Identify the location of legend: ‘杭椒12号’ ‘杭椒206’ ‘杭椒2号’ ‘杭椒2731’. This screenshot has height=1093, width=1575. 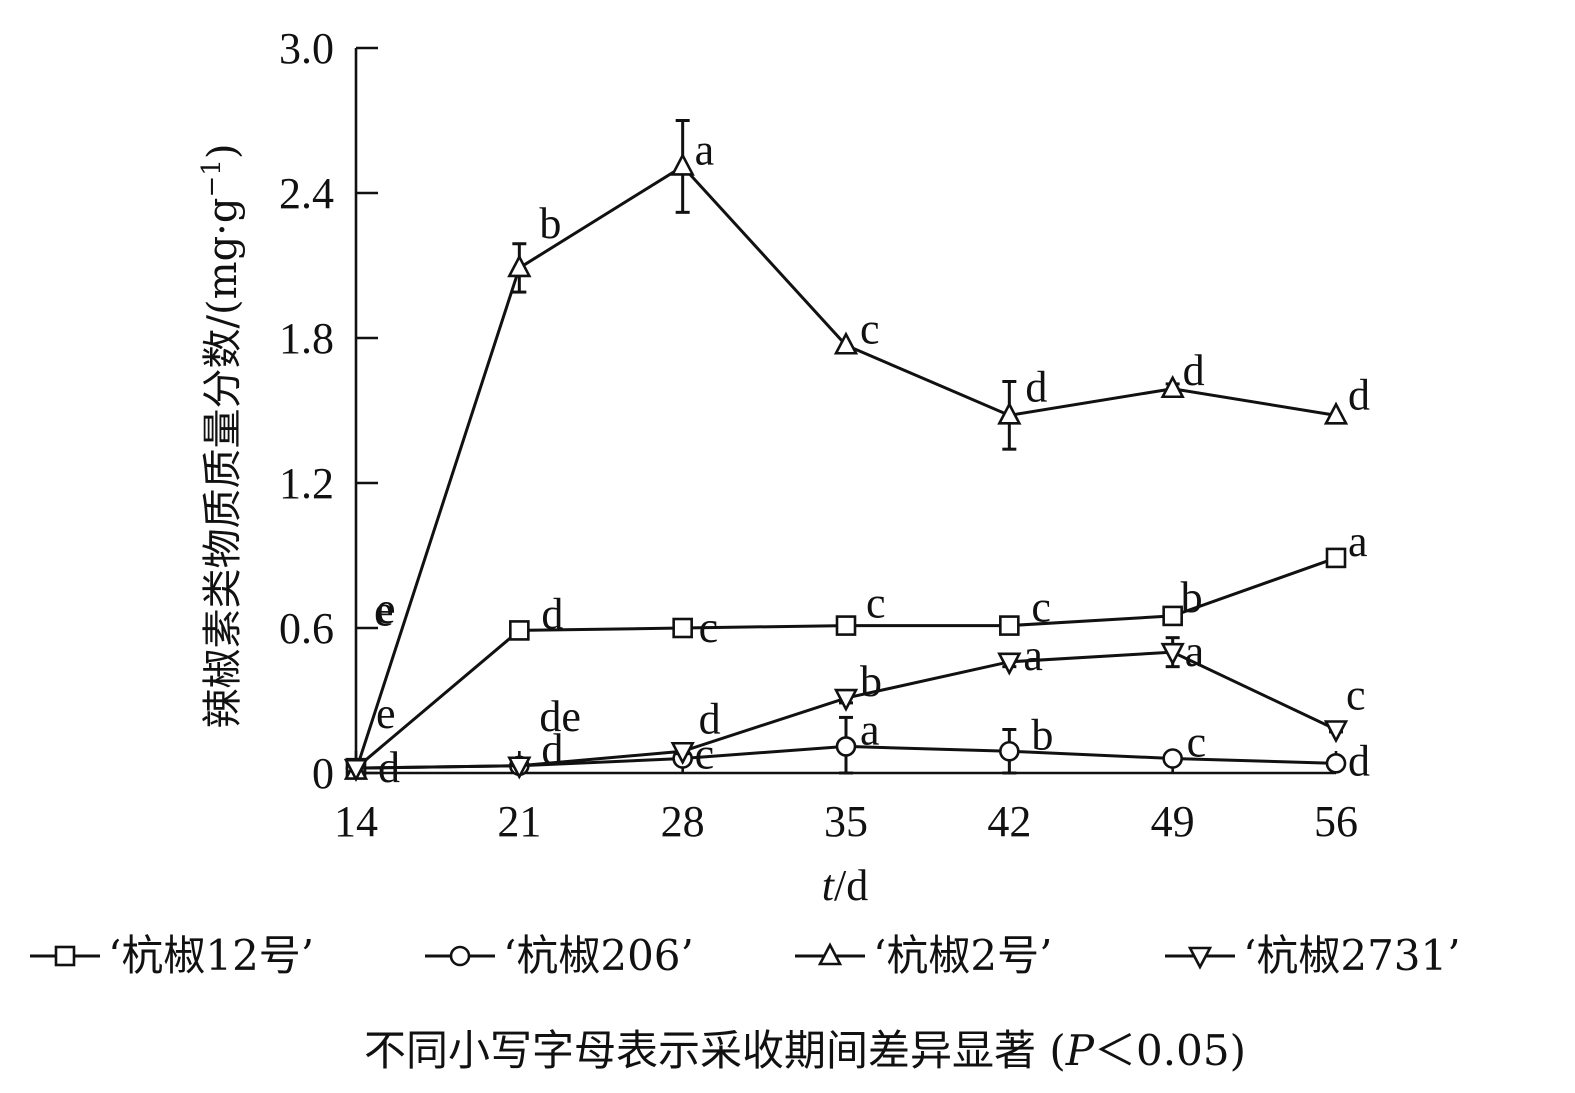
(745, 955).